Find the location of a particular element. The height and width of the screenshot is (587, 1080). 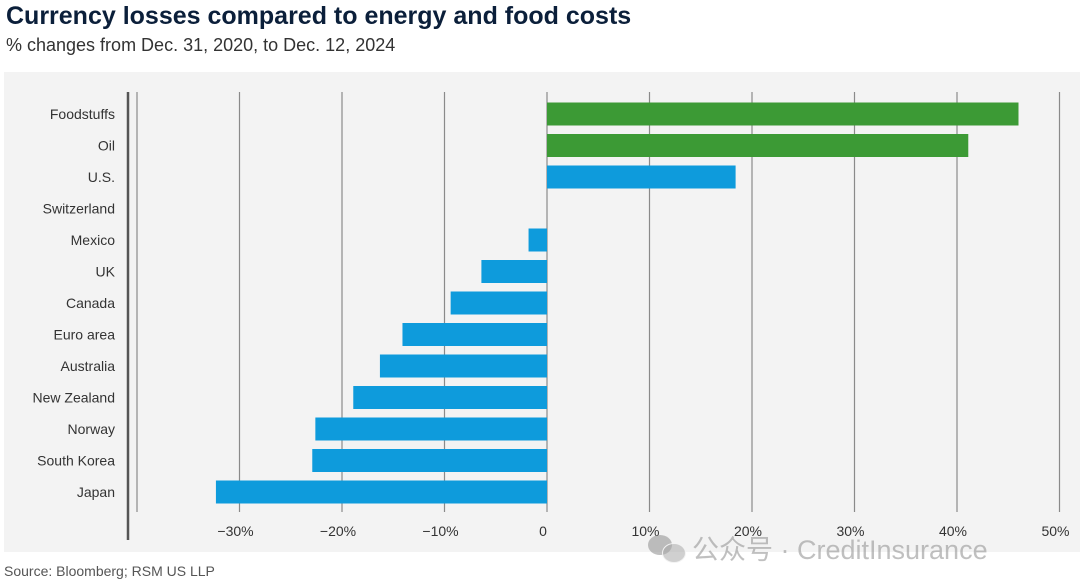

bar-foodstuffs is located at coordinates (783, 114).